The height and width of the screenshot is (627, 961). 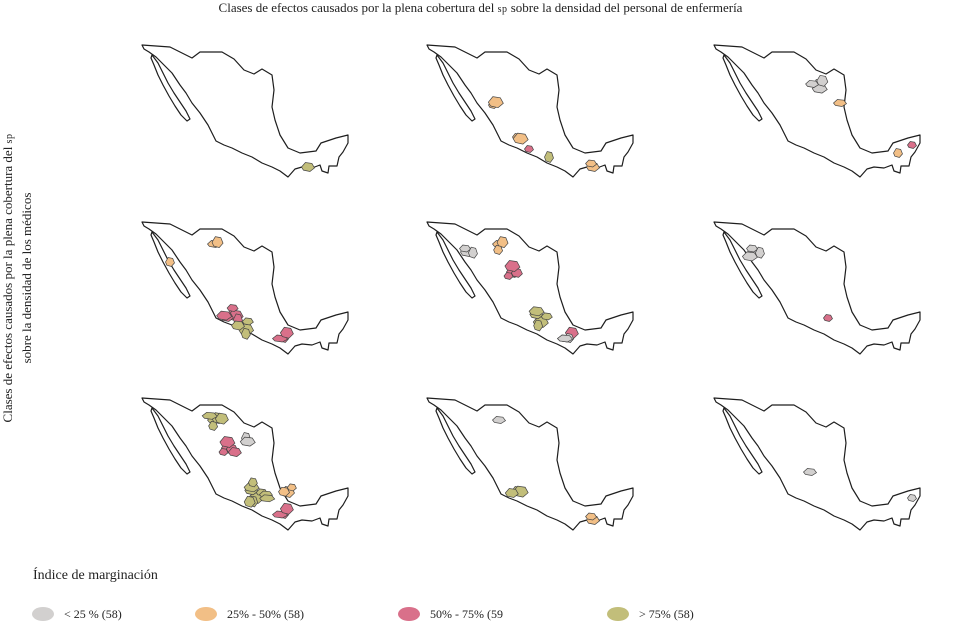 What do you see at coordinates (245, 288) in the screenshot?
I see `map-panel-r2-c1` at bounding box center [245, 288].